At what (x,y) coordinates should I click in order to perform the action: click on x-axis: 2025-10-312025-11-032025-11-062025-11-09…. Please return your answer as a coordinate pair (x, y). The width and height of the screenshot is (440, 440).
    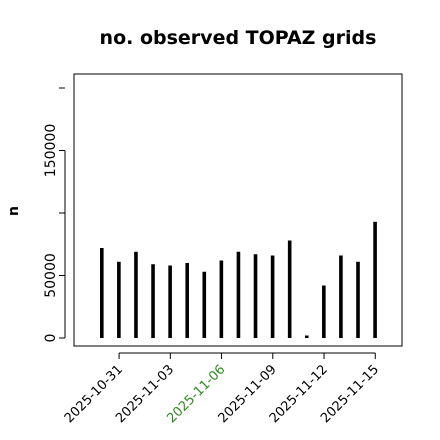
    Looking at the image, I should click on (222, 389).